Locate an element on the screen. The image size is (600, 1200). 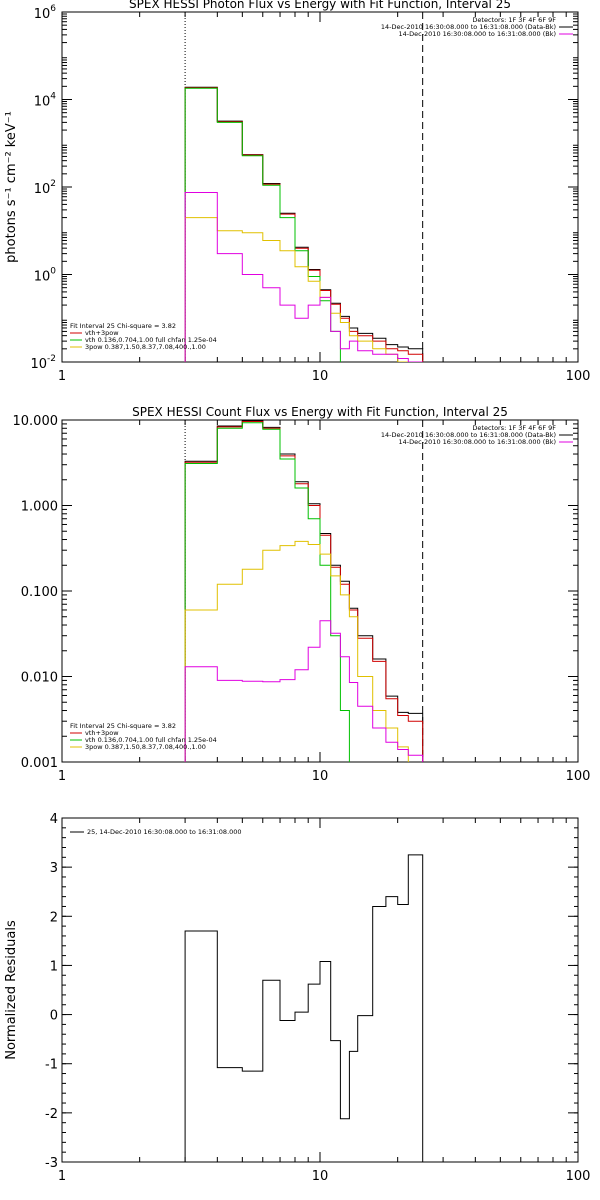
y-tick-label: 10⁰ is located at coordinates (45, 276).